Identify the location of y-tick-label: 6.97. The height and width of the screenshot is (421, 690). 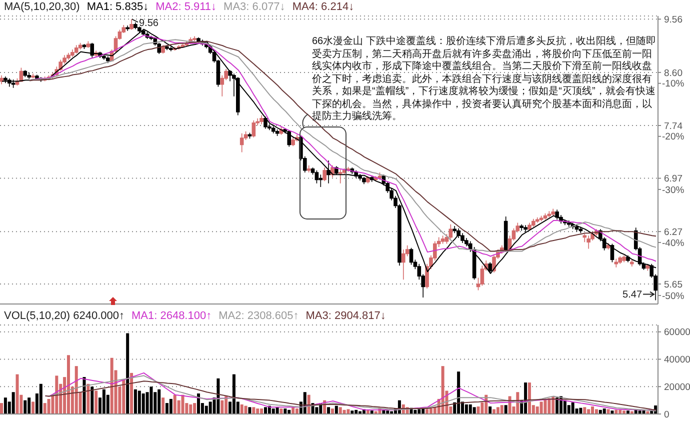
(673, 179).